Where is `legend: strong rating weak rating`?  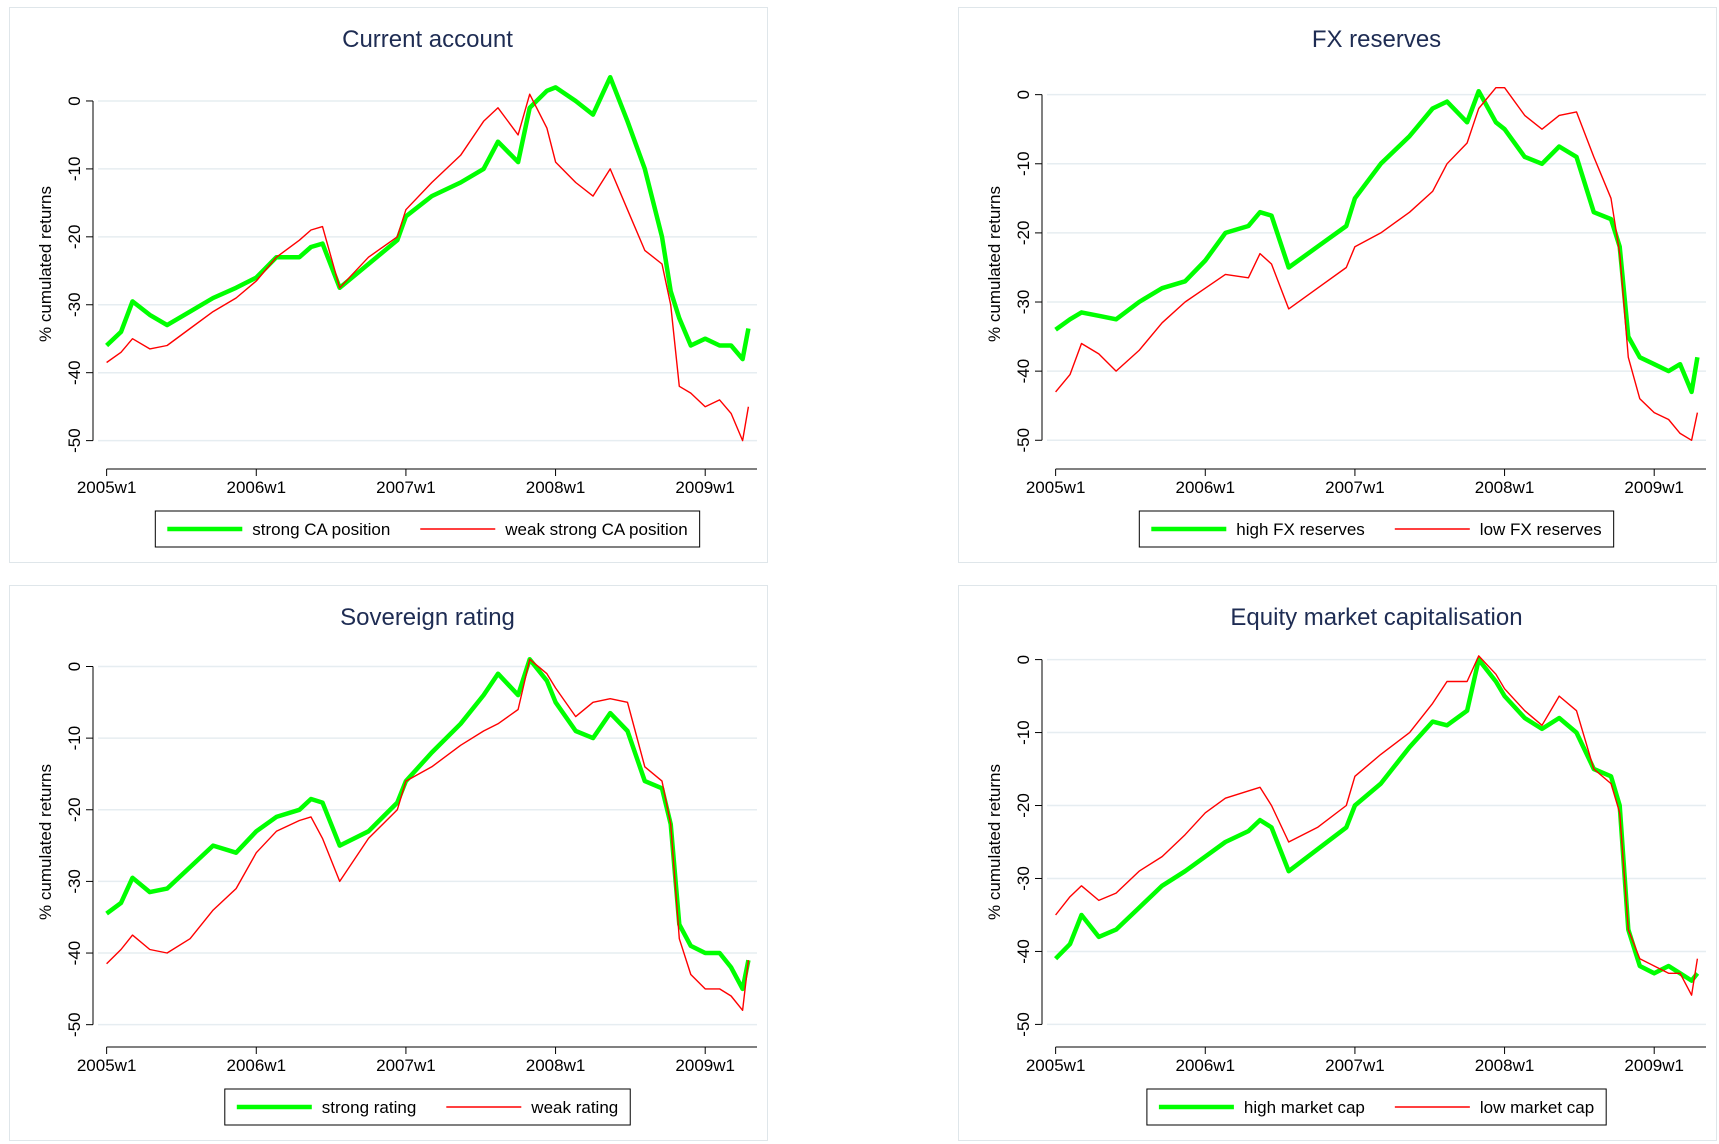 legend: strong rating weak rating is located at coordinates (427, 1107).